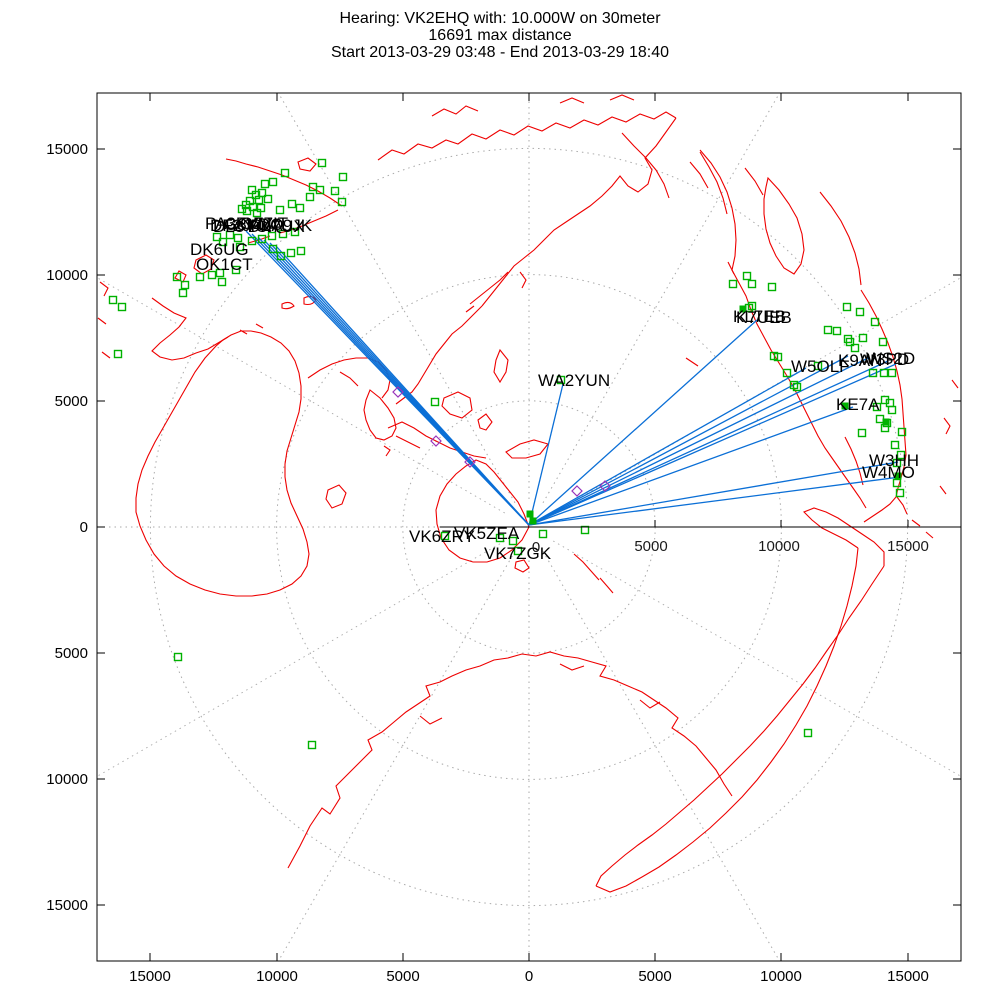 The image size is (1000, 1000). Describe the element at coordinates (510, 760) in the screenshot. I see `coast-antarctica` at that location.